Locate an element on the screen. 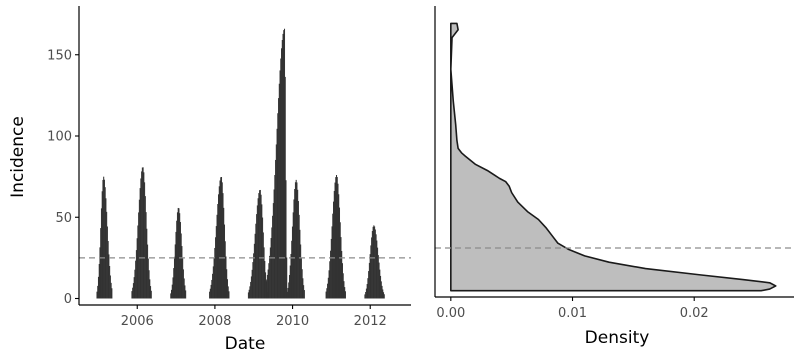 The image size is (794, 353). left-x-tick-label: 2010 is located at coordinates (292, 321).